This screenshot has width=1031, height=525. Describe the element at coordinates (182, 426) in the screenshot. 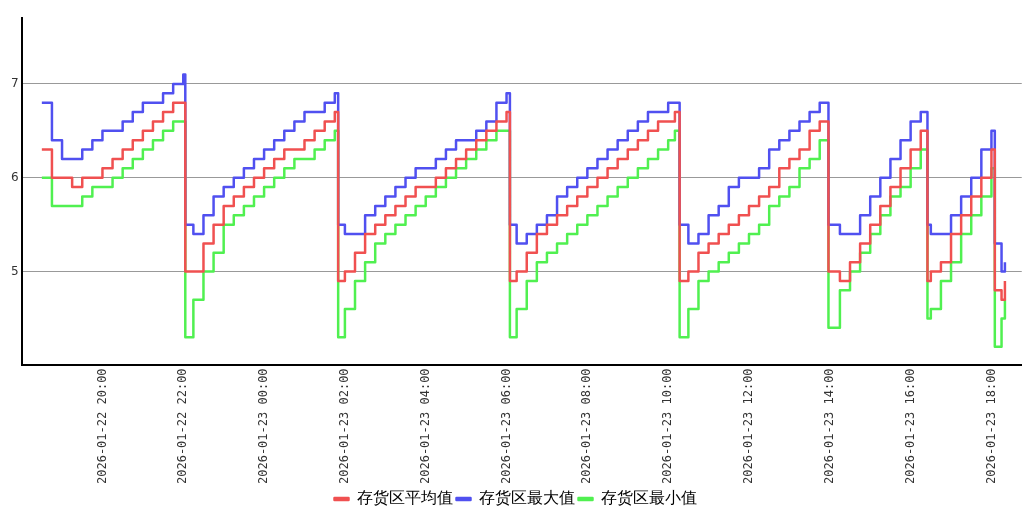

I see `x-tick-label: 2026-01-22 22:00` at that location.